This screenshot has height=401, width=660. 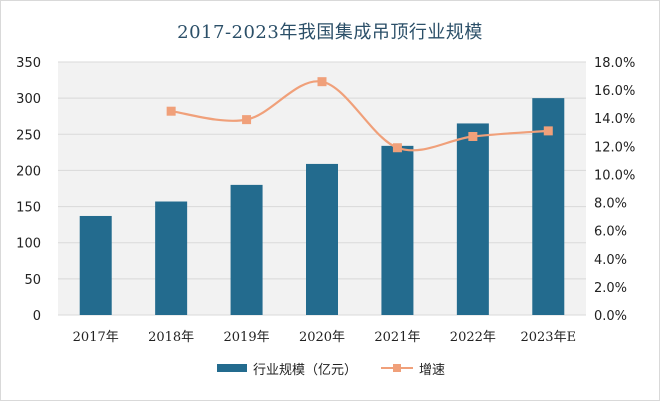 What do you see at coordinates (28, 99) in the screenshot?
I see `left-tick-label: 300` at bounding box center [28, 99].